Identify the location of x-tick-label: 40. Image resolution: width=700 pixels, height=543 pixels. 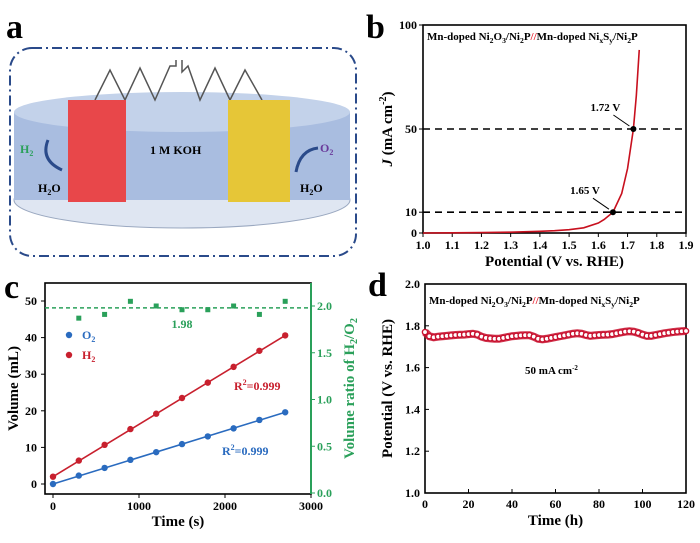
(512, 504).